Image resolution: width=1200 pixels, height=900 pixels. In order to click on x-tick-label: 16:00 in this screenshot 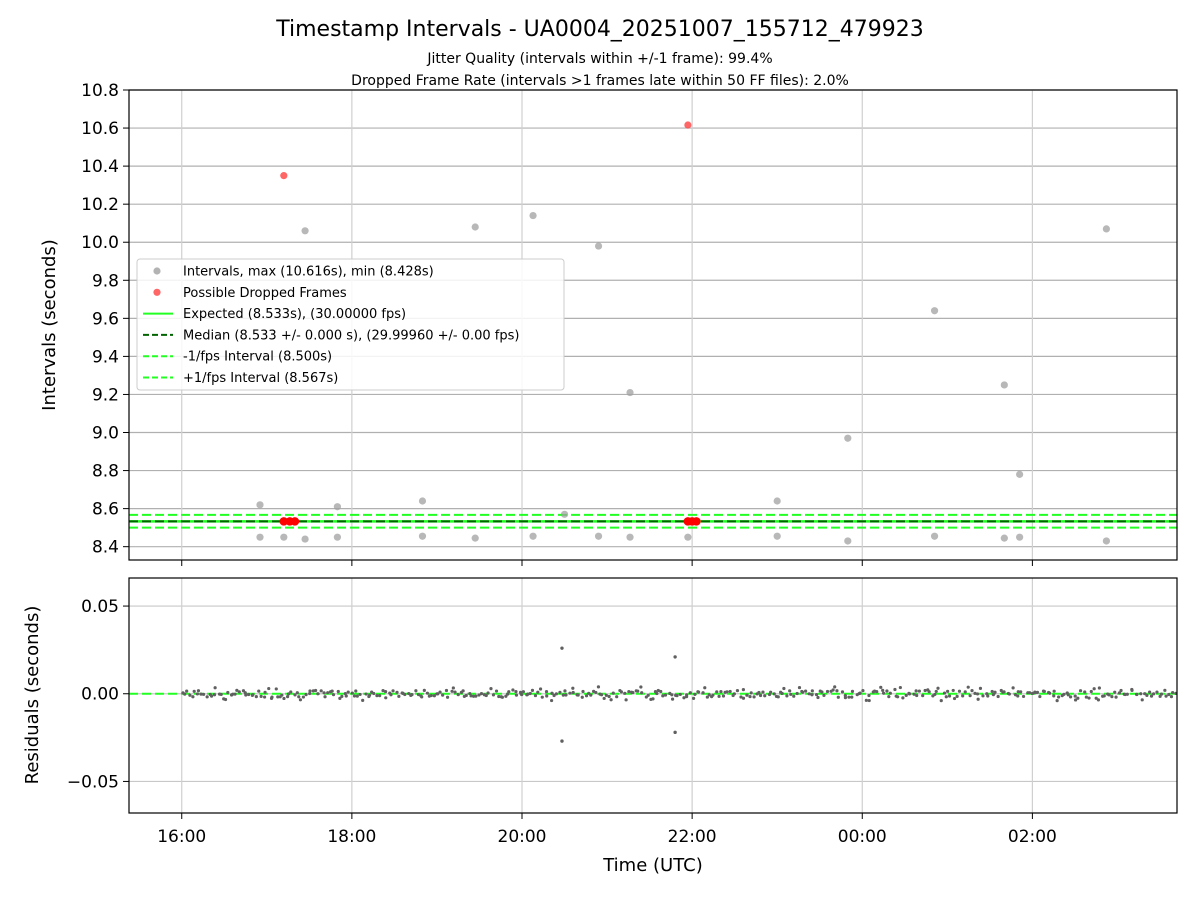, I will do `click(181, 837)`.